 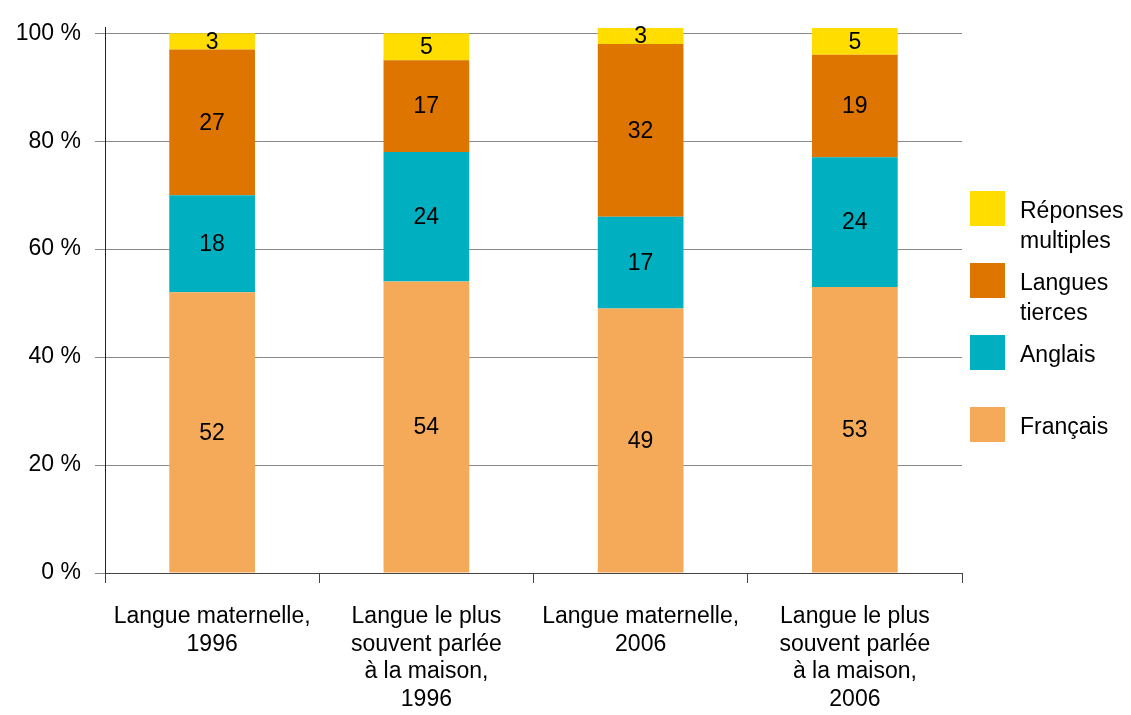 I want to click on data-label: 32, so click(x=640, y=129).